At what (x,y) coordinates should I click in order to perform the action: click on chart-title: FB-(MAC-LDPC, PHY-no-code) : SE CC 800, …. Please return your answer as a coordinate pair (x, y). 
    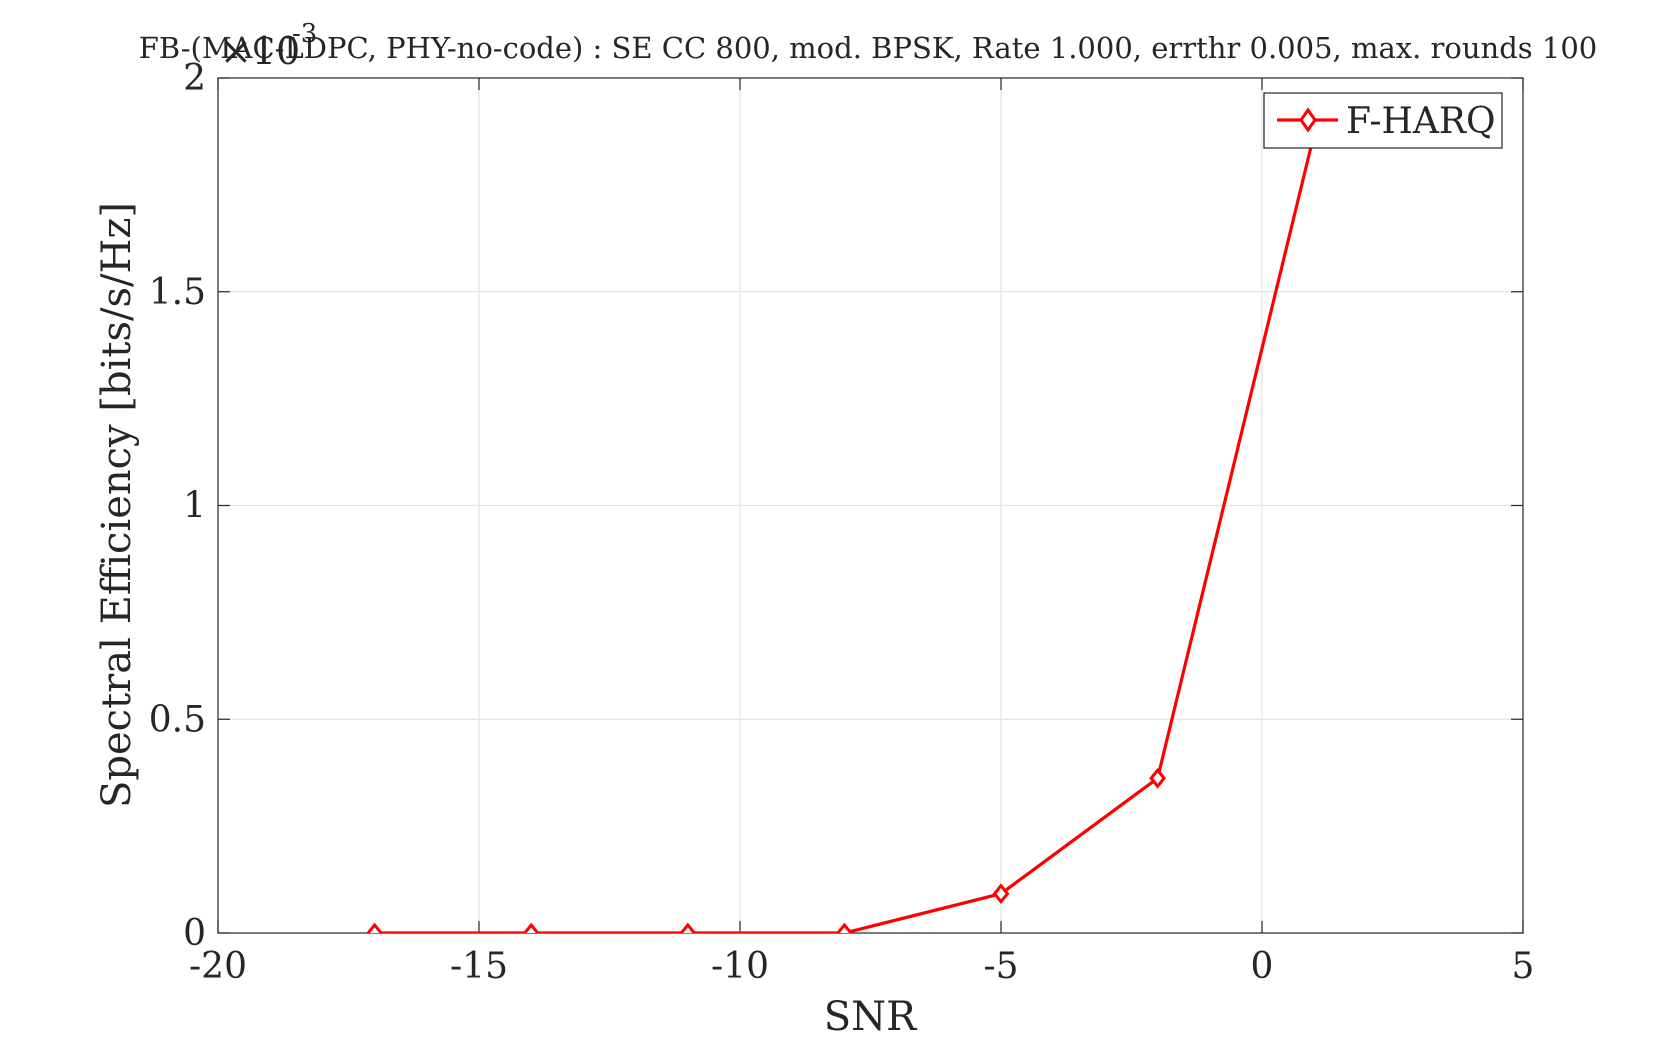
    Looking at the image, I should click on (868, 48).